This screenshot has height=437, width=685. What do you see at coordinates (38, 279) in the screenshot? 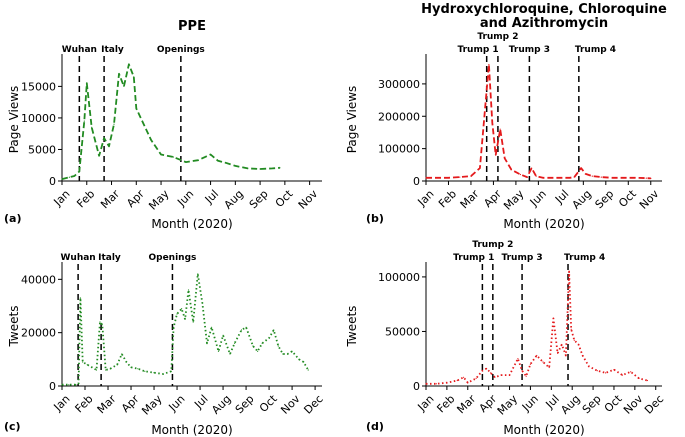
I see `y-tick-label: 40000` at bounding box center [38, 279].